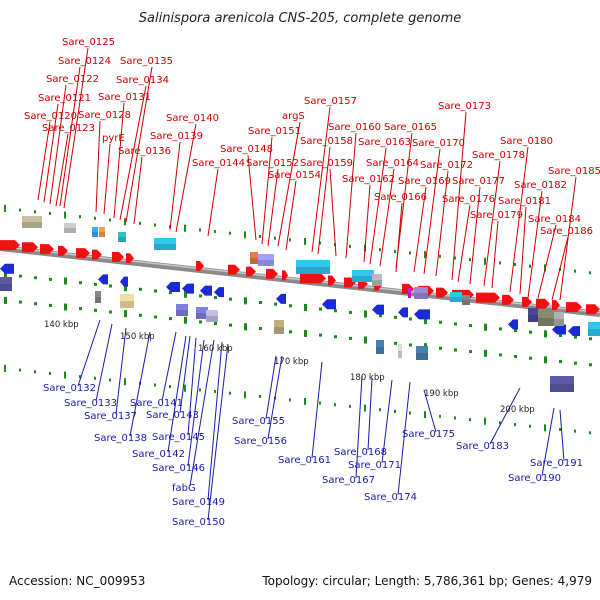  Describe the element at coordinates (120, 438) in the screenshot. I see `reverse-gene-label: Sare_0138` at that location.